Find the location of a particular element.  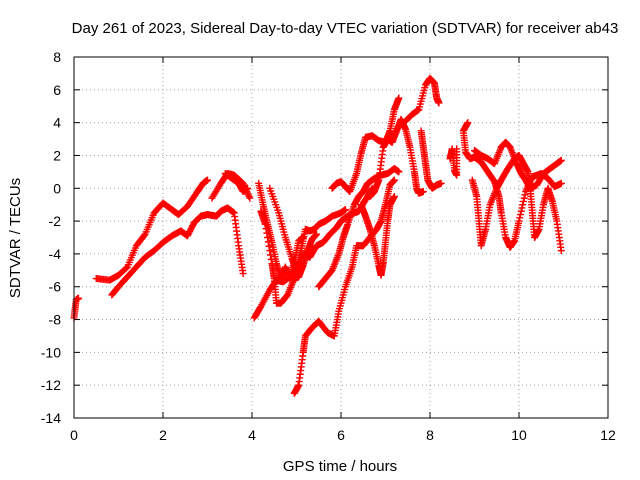

y-tick-label: 6 is located at coordinates (57, 90).